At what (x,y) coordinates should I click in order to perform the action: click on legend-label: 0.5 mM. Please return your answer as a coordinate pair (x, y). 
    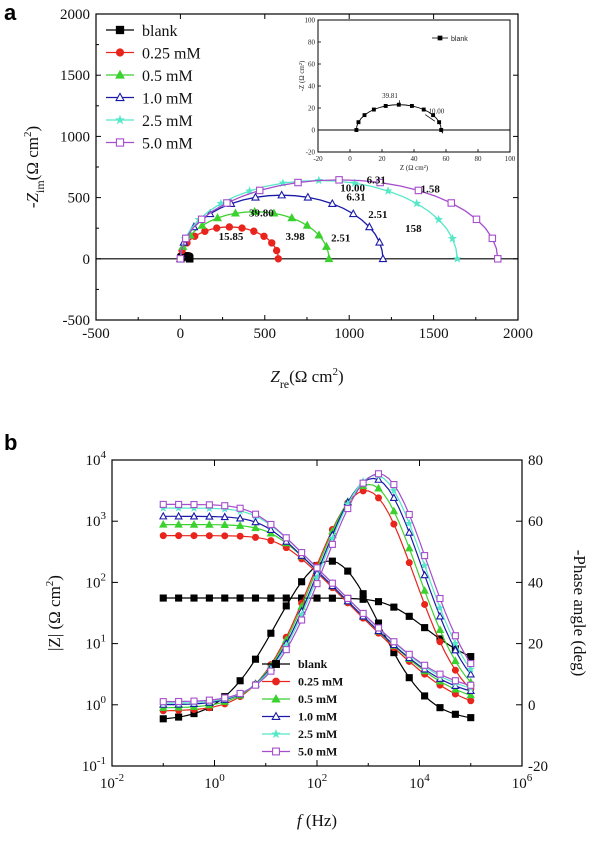
    Looking at the image, I should click on (317, 699).